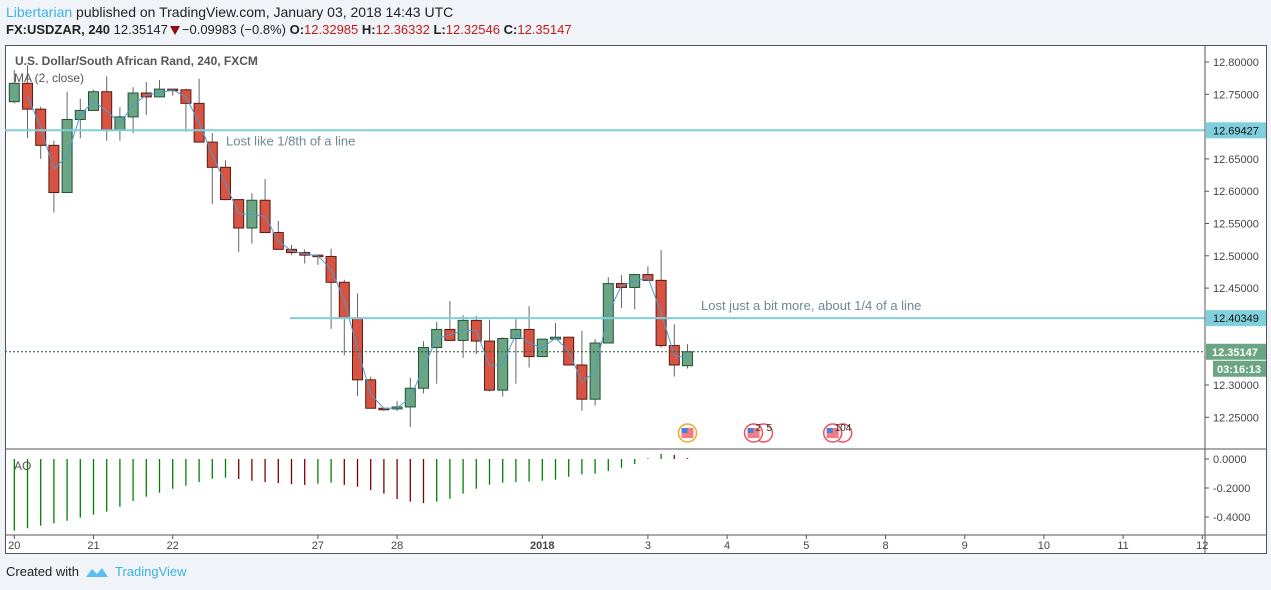 The width and height of the screenshot is (1271, 590). I want to click on time-tick-label: 22, so click(173, 546).